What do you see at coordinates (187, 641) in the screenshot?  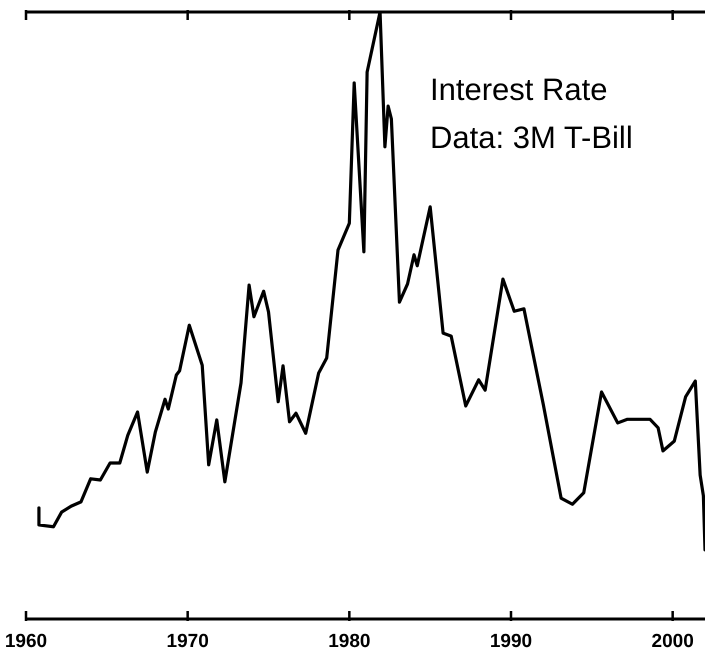 I see `x-tick-label: 1970` at bounding box center [187, 641].